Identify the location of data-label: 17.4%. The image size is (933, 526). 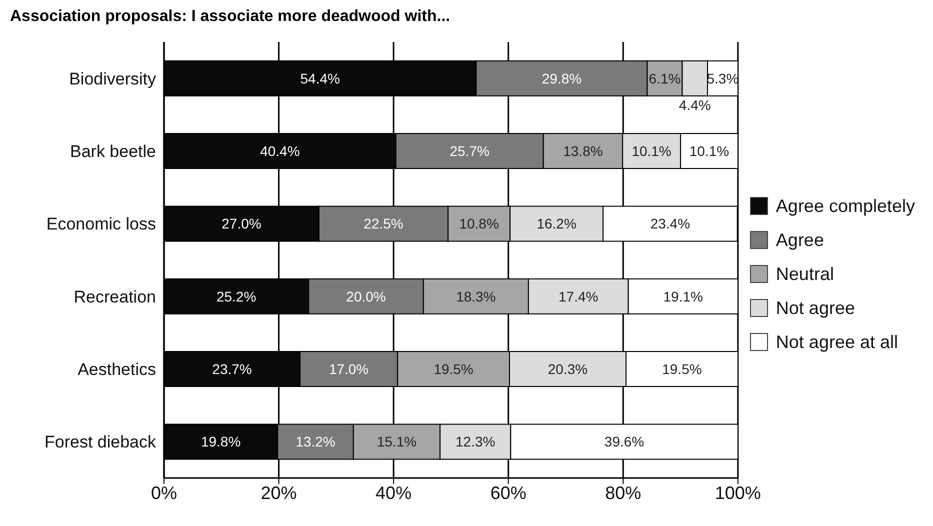
(578, 296).